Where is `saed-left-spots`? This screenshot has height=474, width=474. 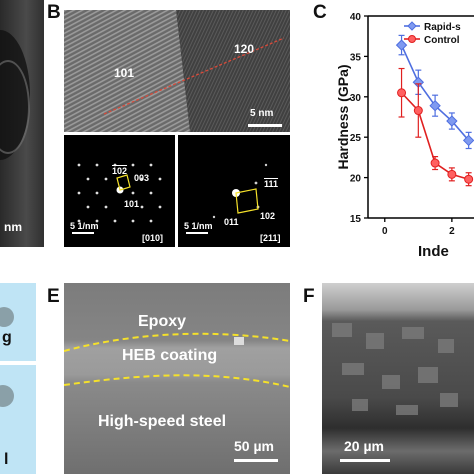 saed-left-spots is located at coordinates (119, 193).